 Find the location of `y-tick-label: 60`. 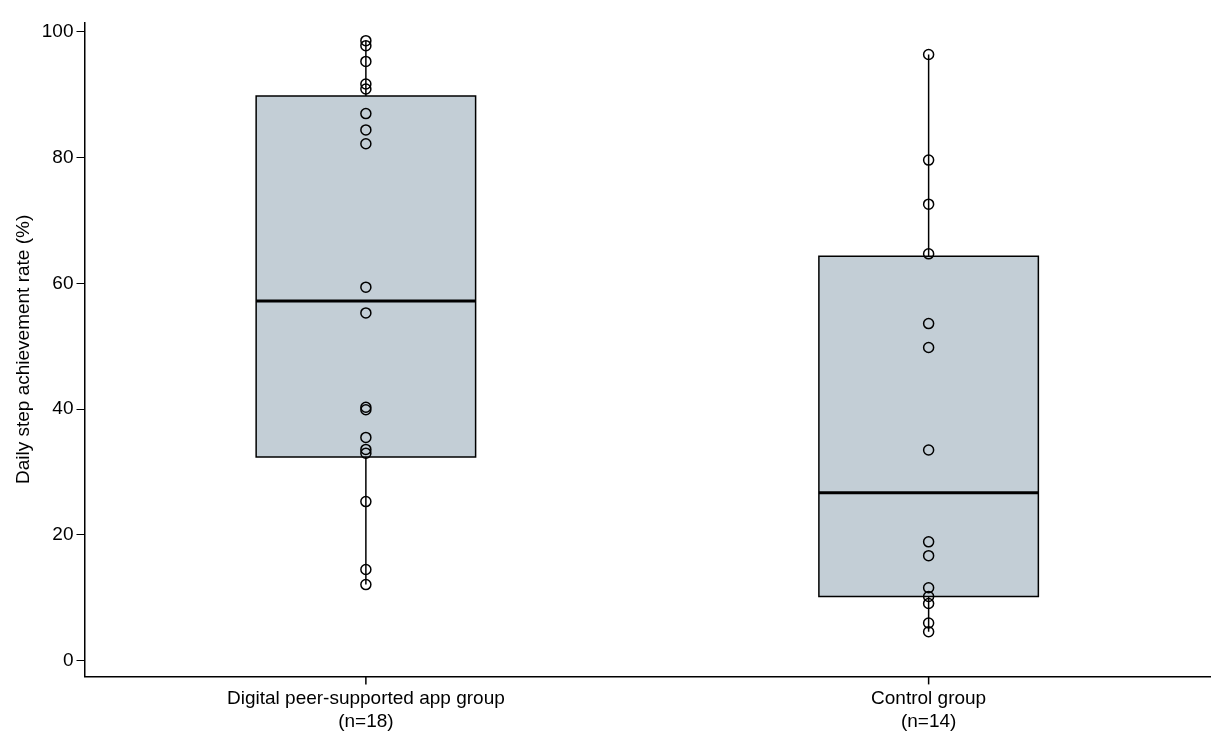

y-tick-label: 60 is located at coordinates (63, 282).